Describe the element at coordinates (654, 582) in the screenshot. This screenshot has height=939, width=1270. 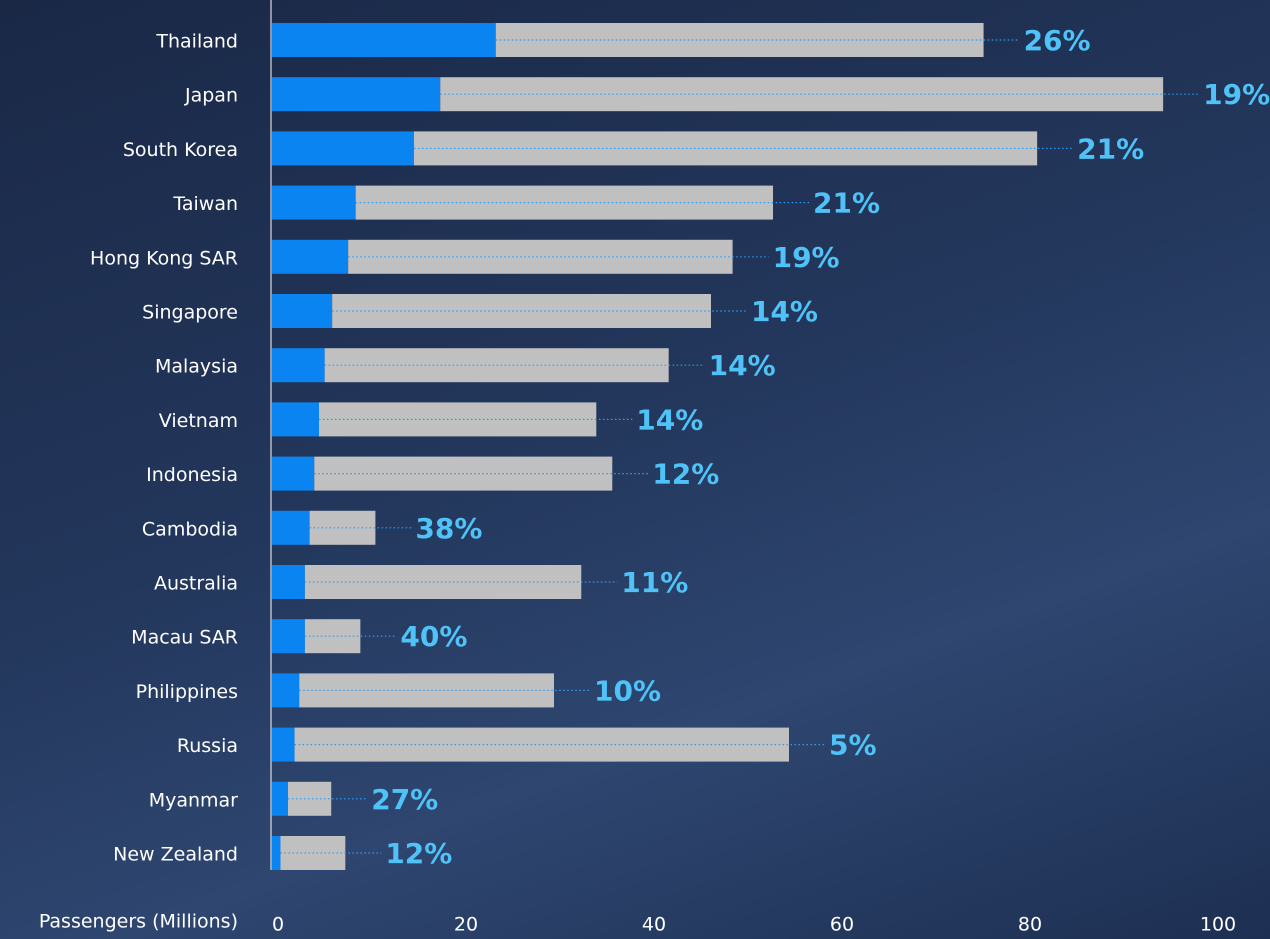
I see `percent-label: 11%` at that location.